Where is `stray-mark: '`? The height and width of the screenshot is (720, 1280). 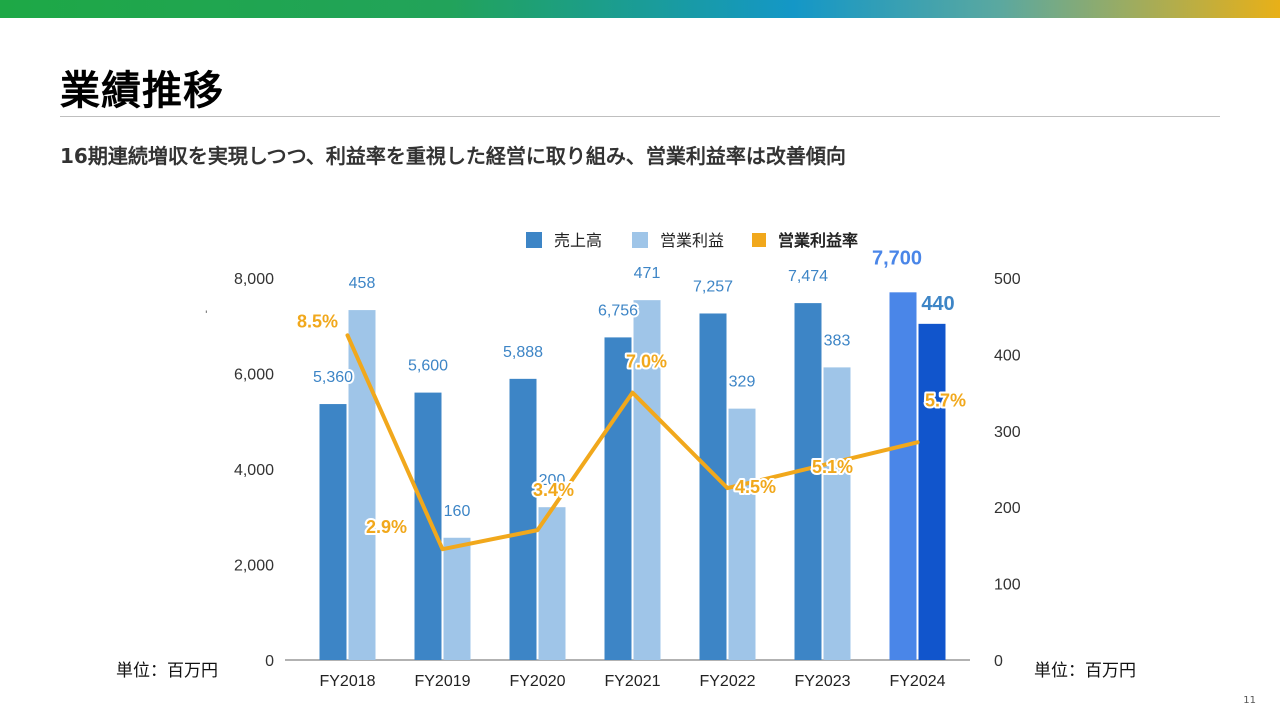
stray-mark: ' is located at coordinates (206, 315).